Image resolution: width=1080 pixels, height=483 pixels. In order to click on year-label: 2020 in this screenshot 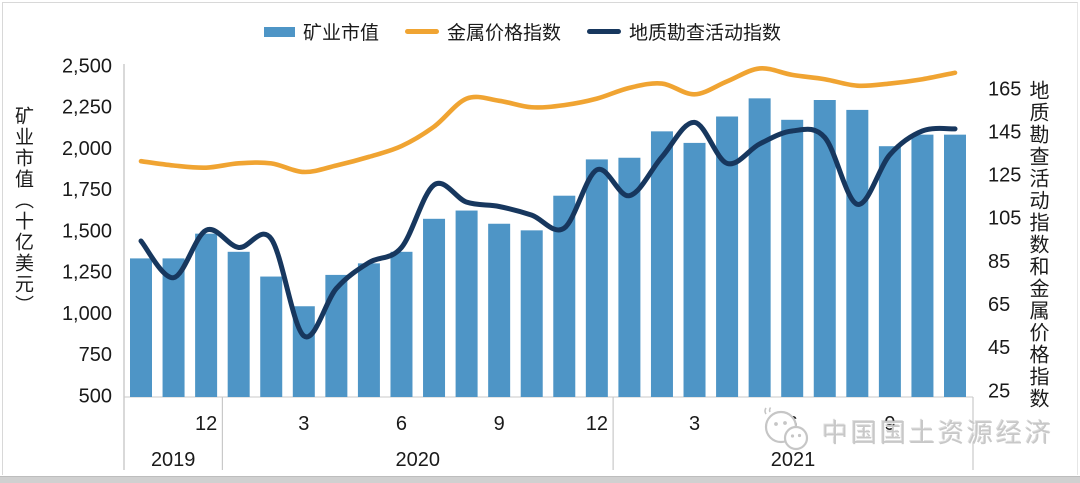, I will do `click(418, 460)`.